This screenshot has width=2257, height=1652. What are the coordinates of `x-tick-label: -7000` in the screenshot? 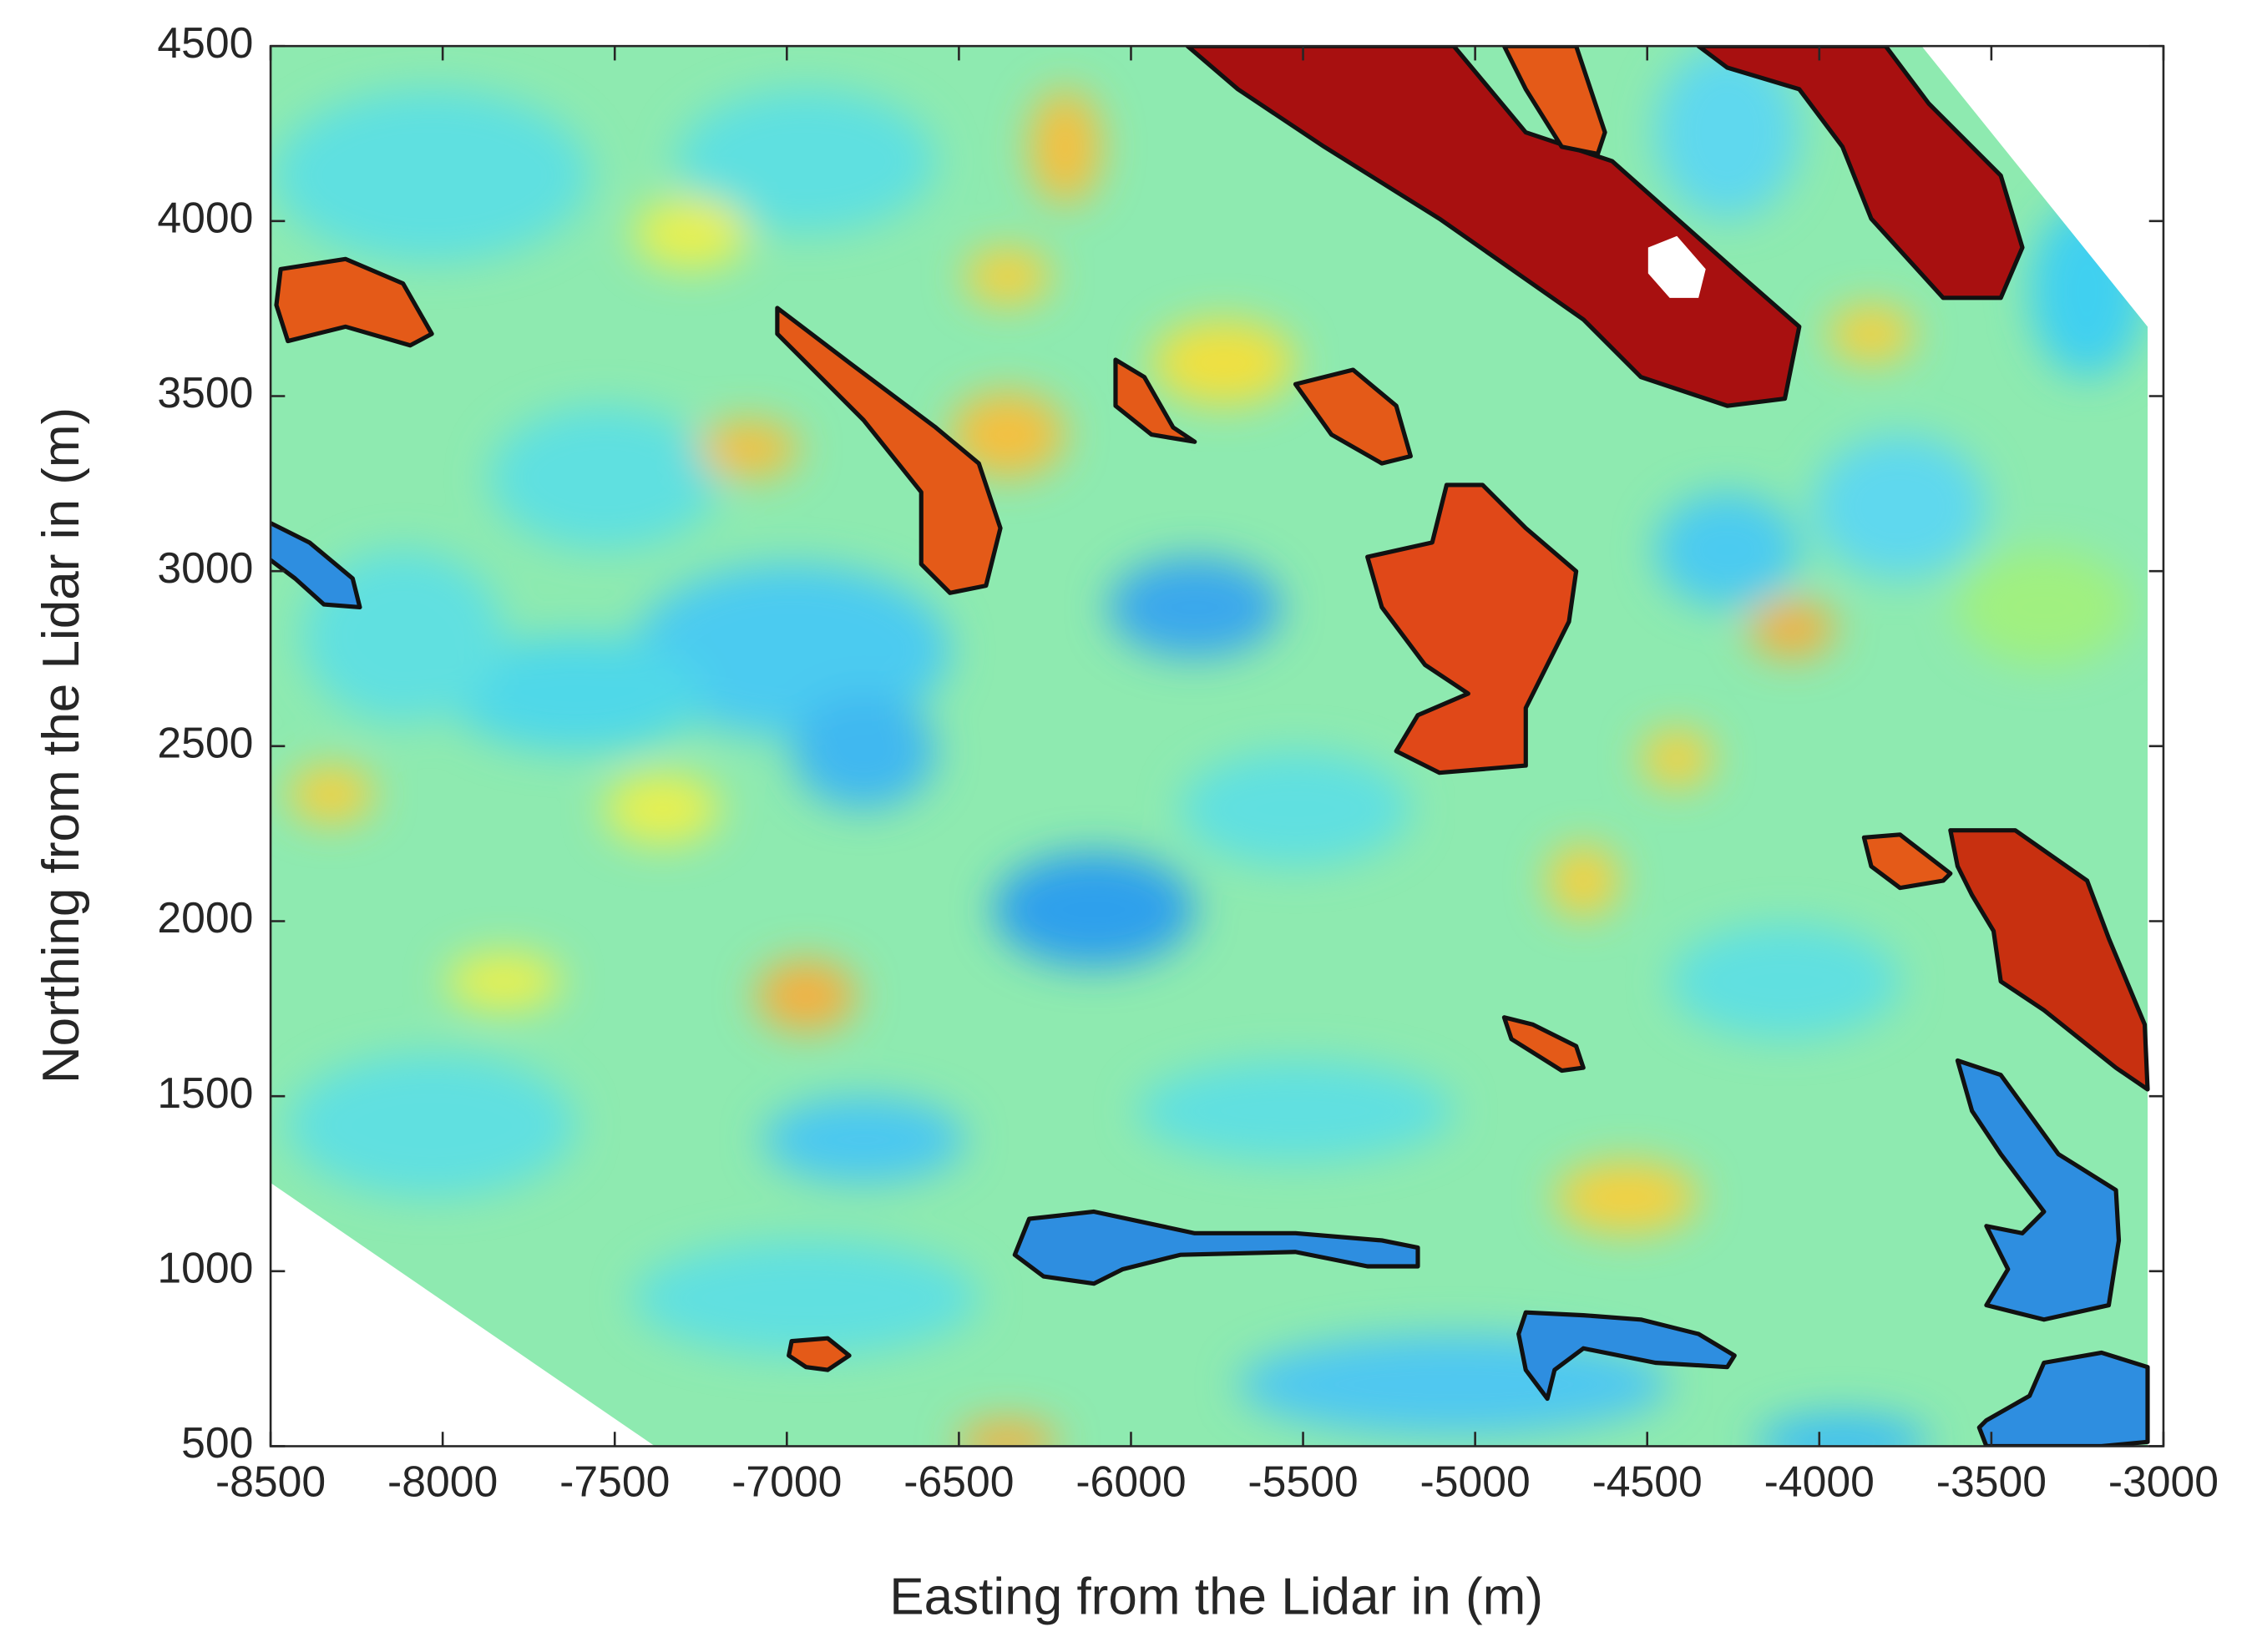 It's located at (786, 1481).